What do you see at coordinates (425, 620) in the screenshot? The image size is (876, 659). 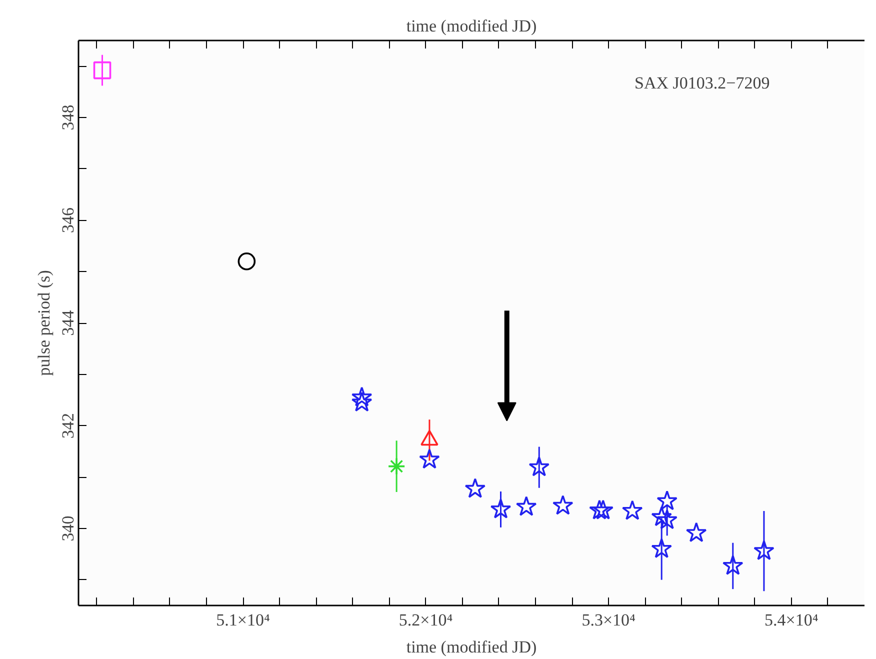 I see `x-tick-label: 5.2×10⁴` at bounding box center [425, 620].